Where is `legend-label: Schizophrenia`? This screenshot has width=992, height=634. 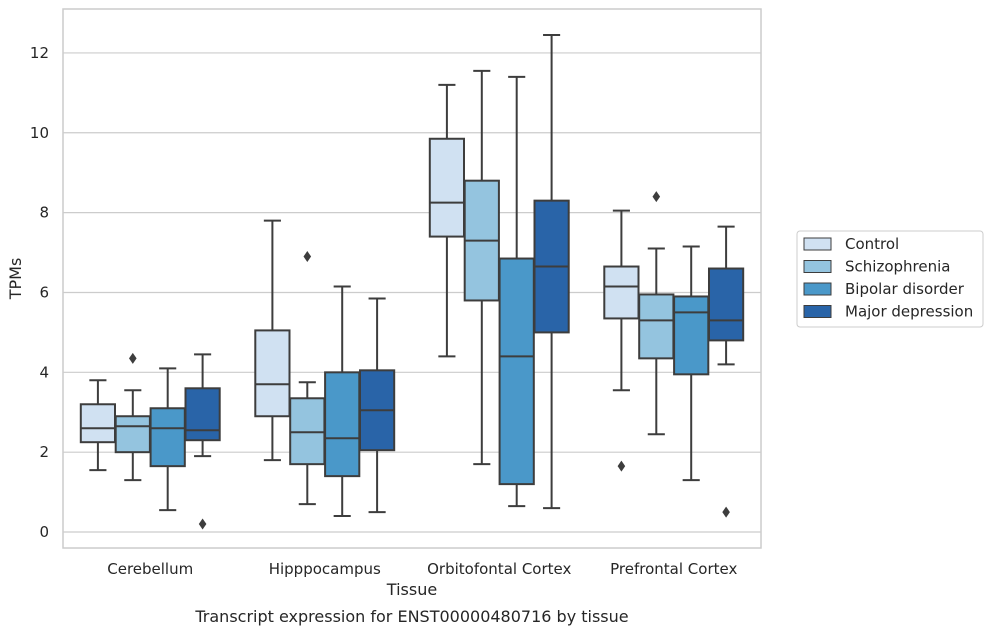
legend-label: Schizophrenia is located at coordinates (897, 267).